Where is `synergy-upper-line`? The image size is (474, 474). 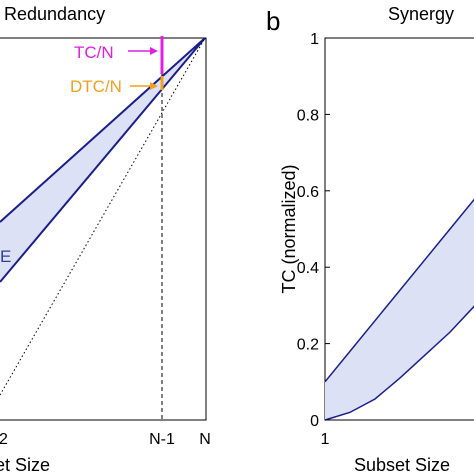
synergy-upper-line is located at coordinates (399, 290).